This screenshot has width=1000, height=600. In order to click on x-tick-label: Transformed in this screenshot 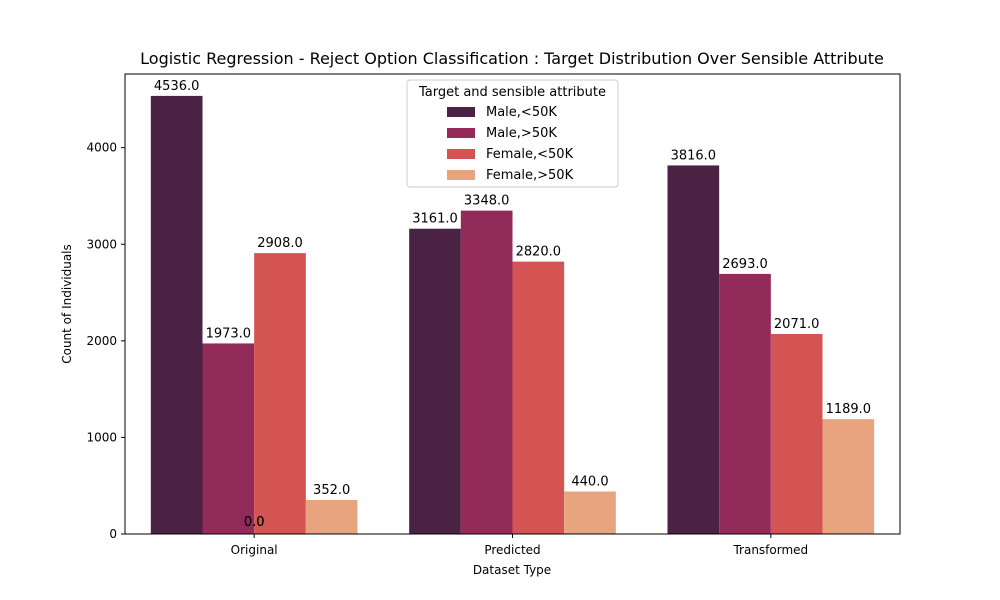, I will do `click(770, 550)`.